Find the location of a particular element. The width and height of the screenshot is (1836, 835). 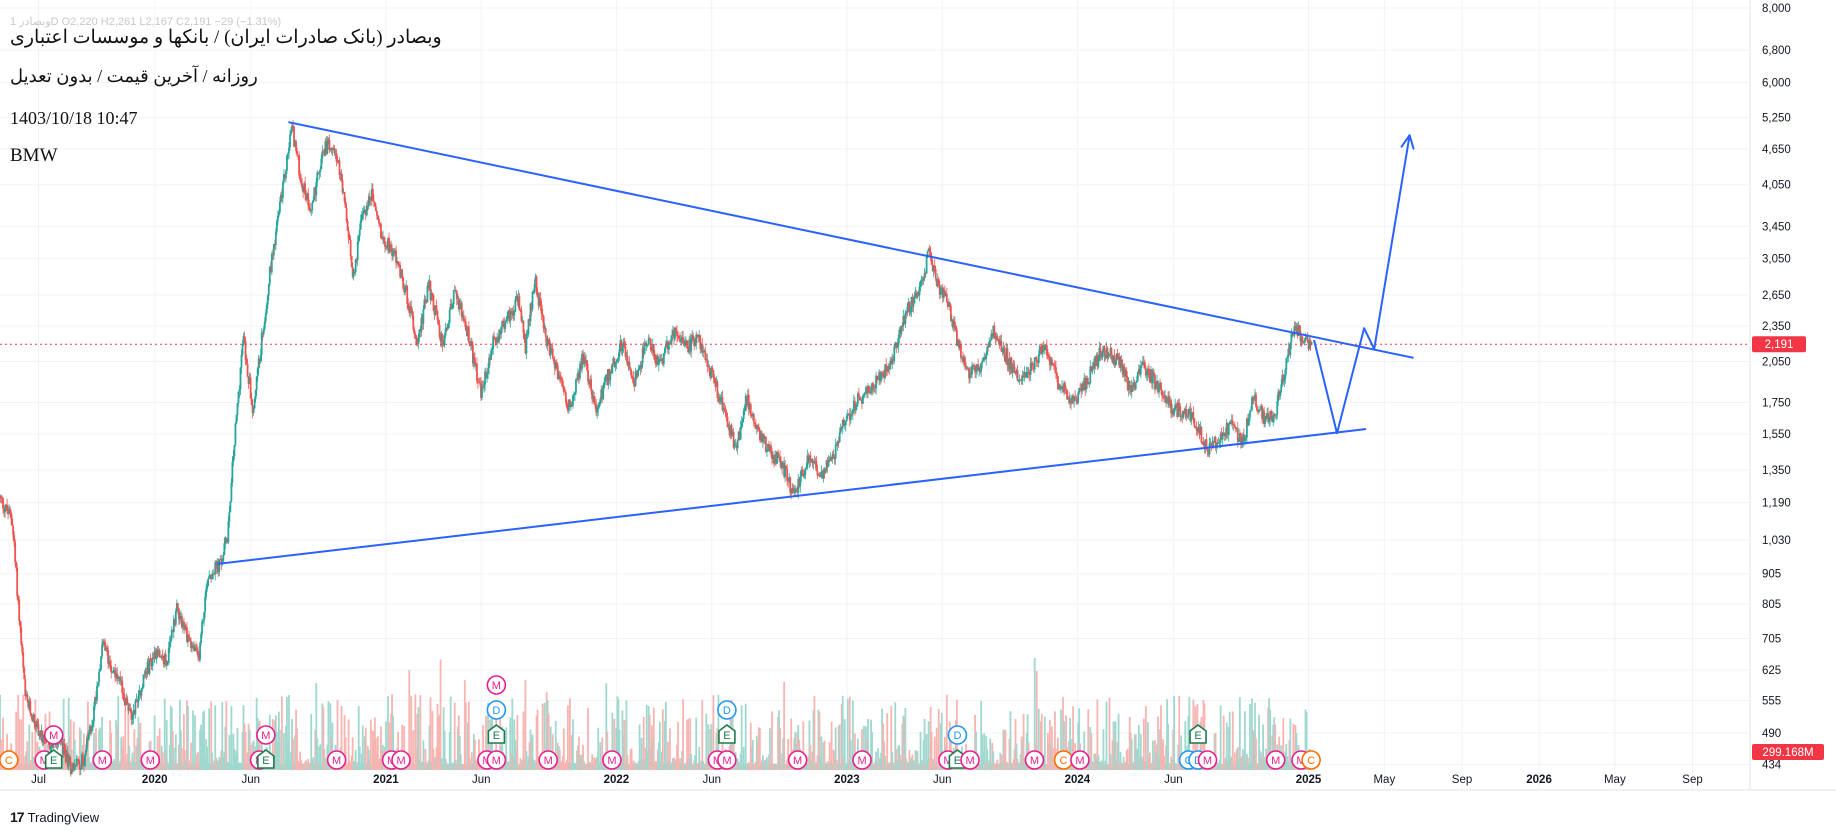

tradingview-logo: 17 TradingView is located at coordinates (54, 817).